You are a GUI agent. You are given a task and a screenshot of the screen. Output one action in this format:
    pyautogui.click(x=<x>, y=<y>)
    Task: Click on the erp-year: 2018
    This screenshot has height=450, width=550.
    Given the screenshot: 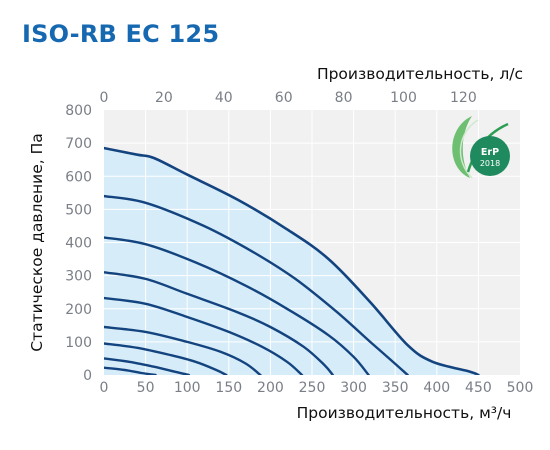 What is the action you would take?
    pyautogui.click(x=490, y=163)
    